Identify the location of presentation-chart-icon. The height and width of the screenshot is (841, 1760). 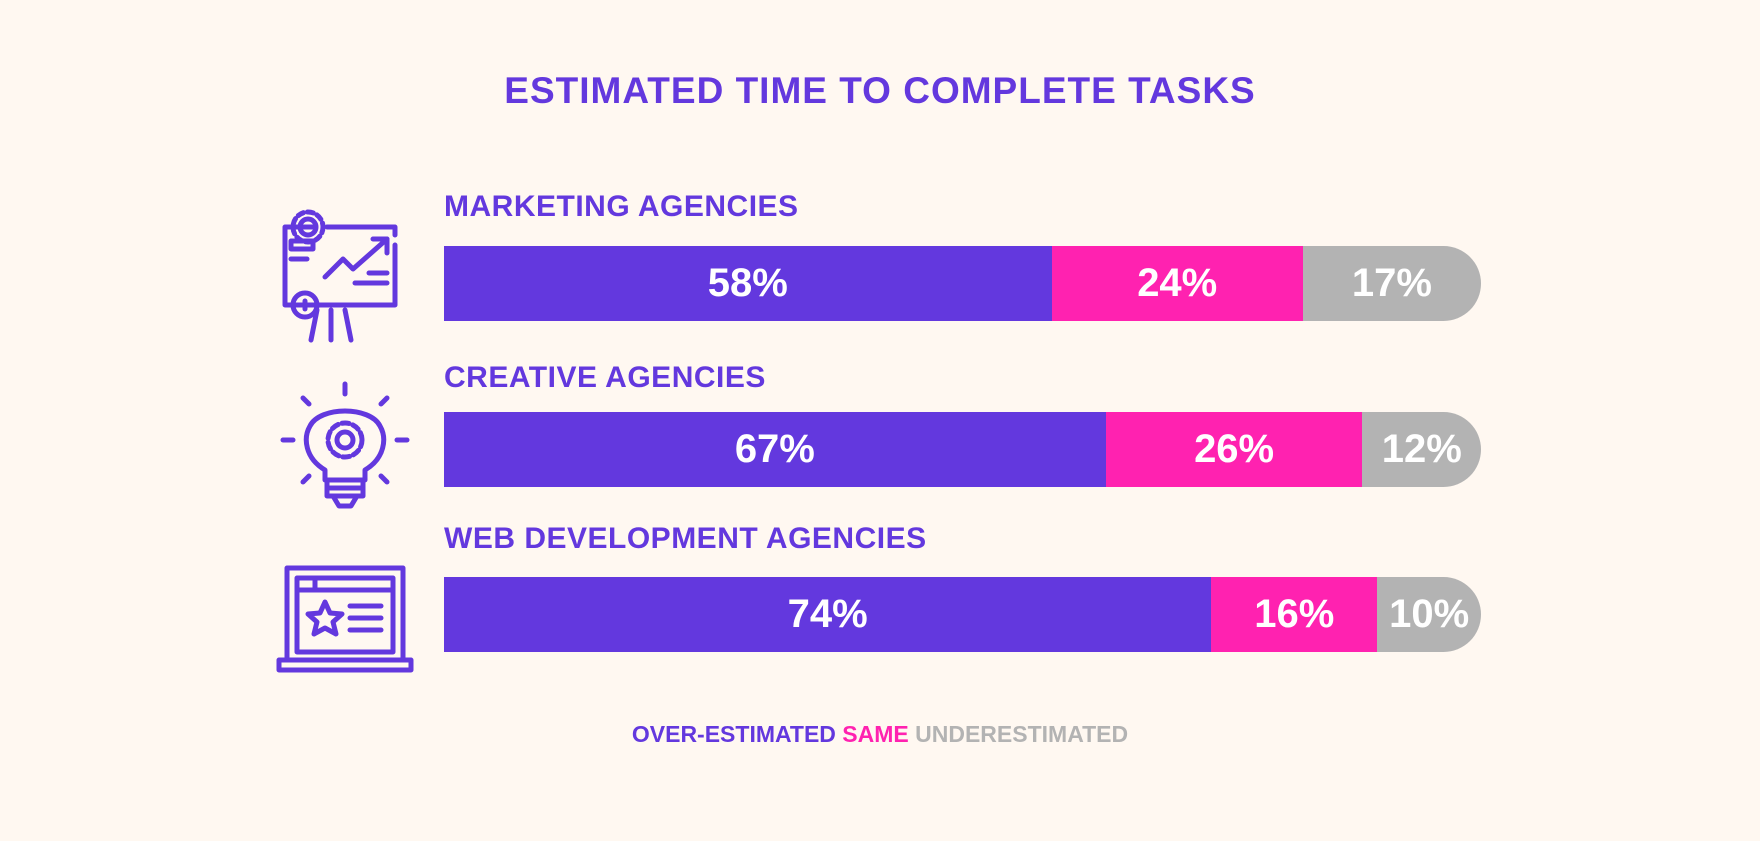
(340, 276).